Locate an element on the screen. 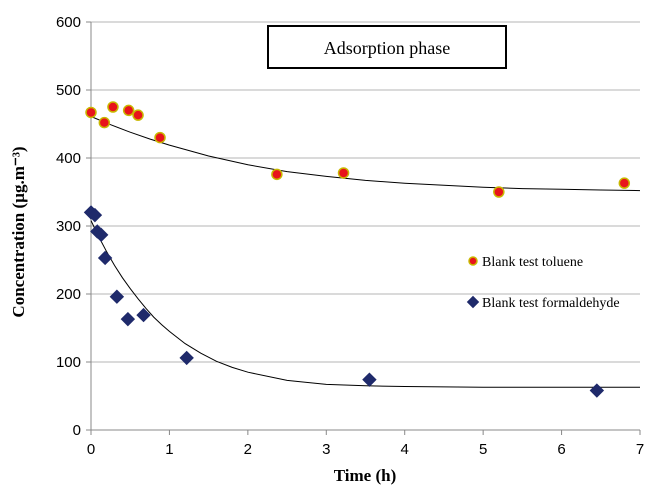  x-tick-label: 1 is located at coordinates (169, 449).